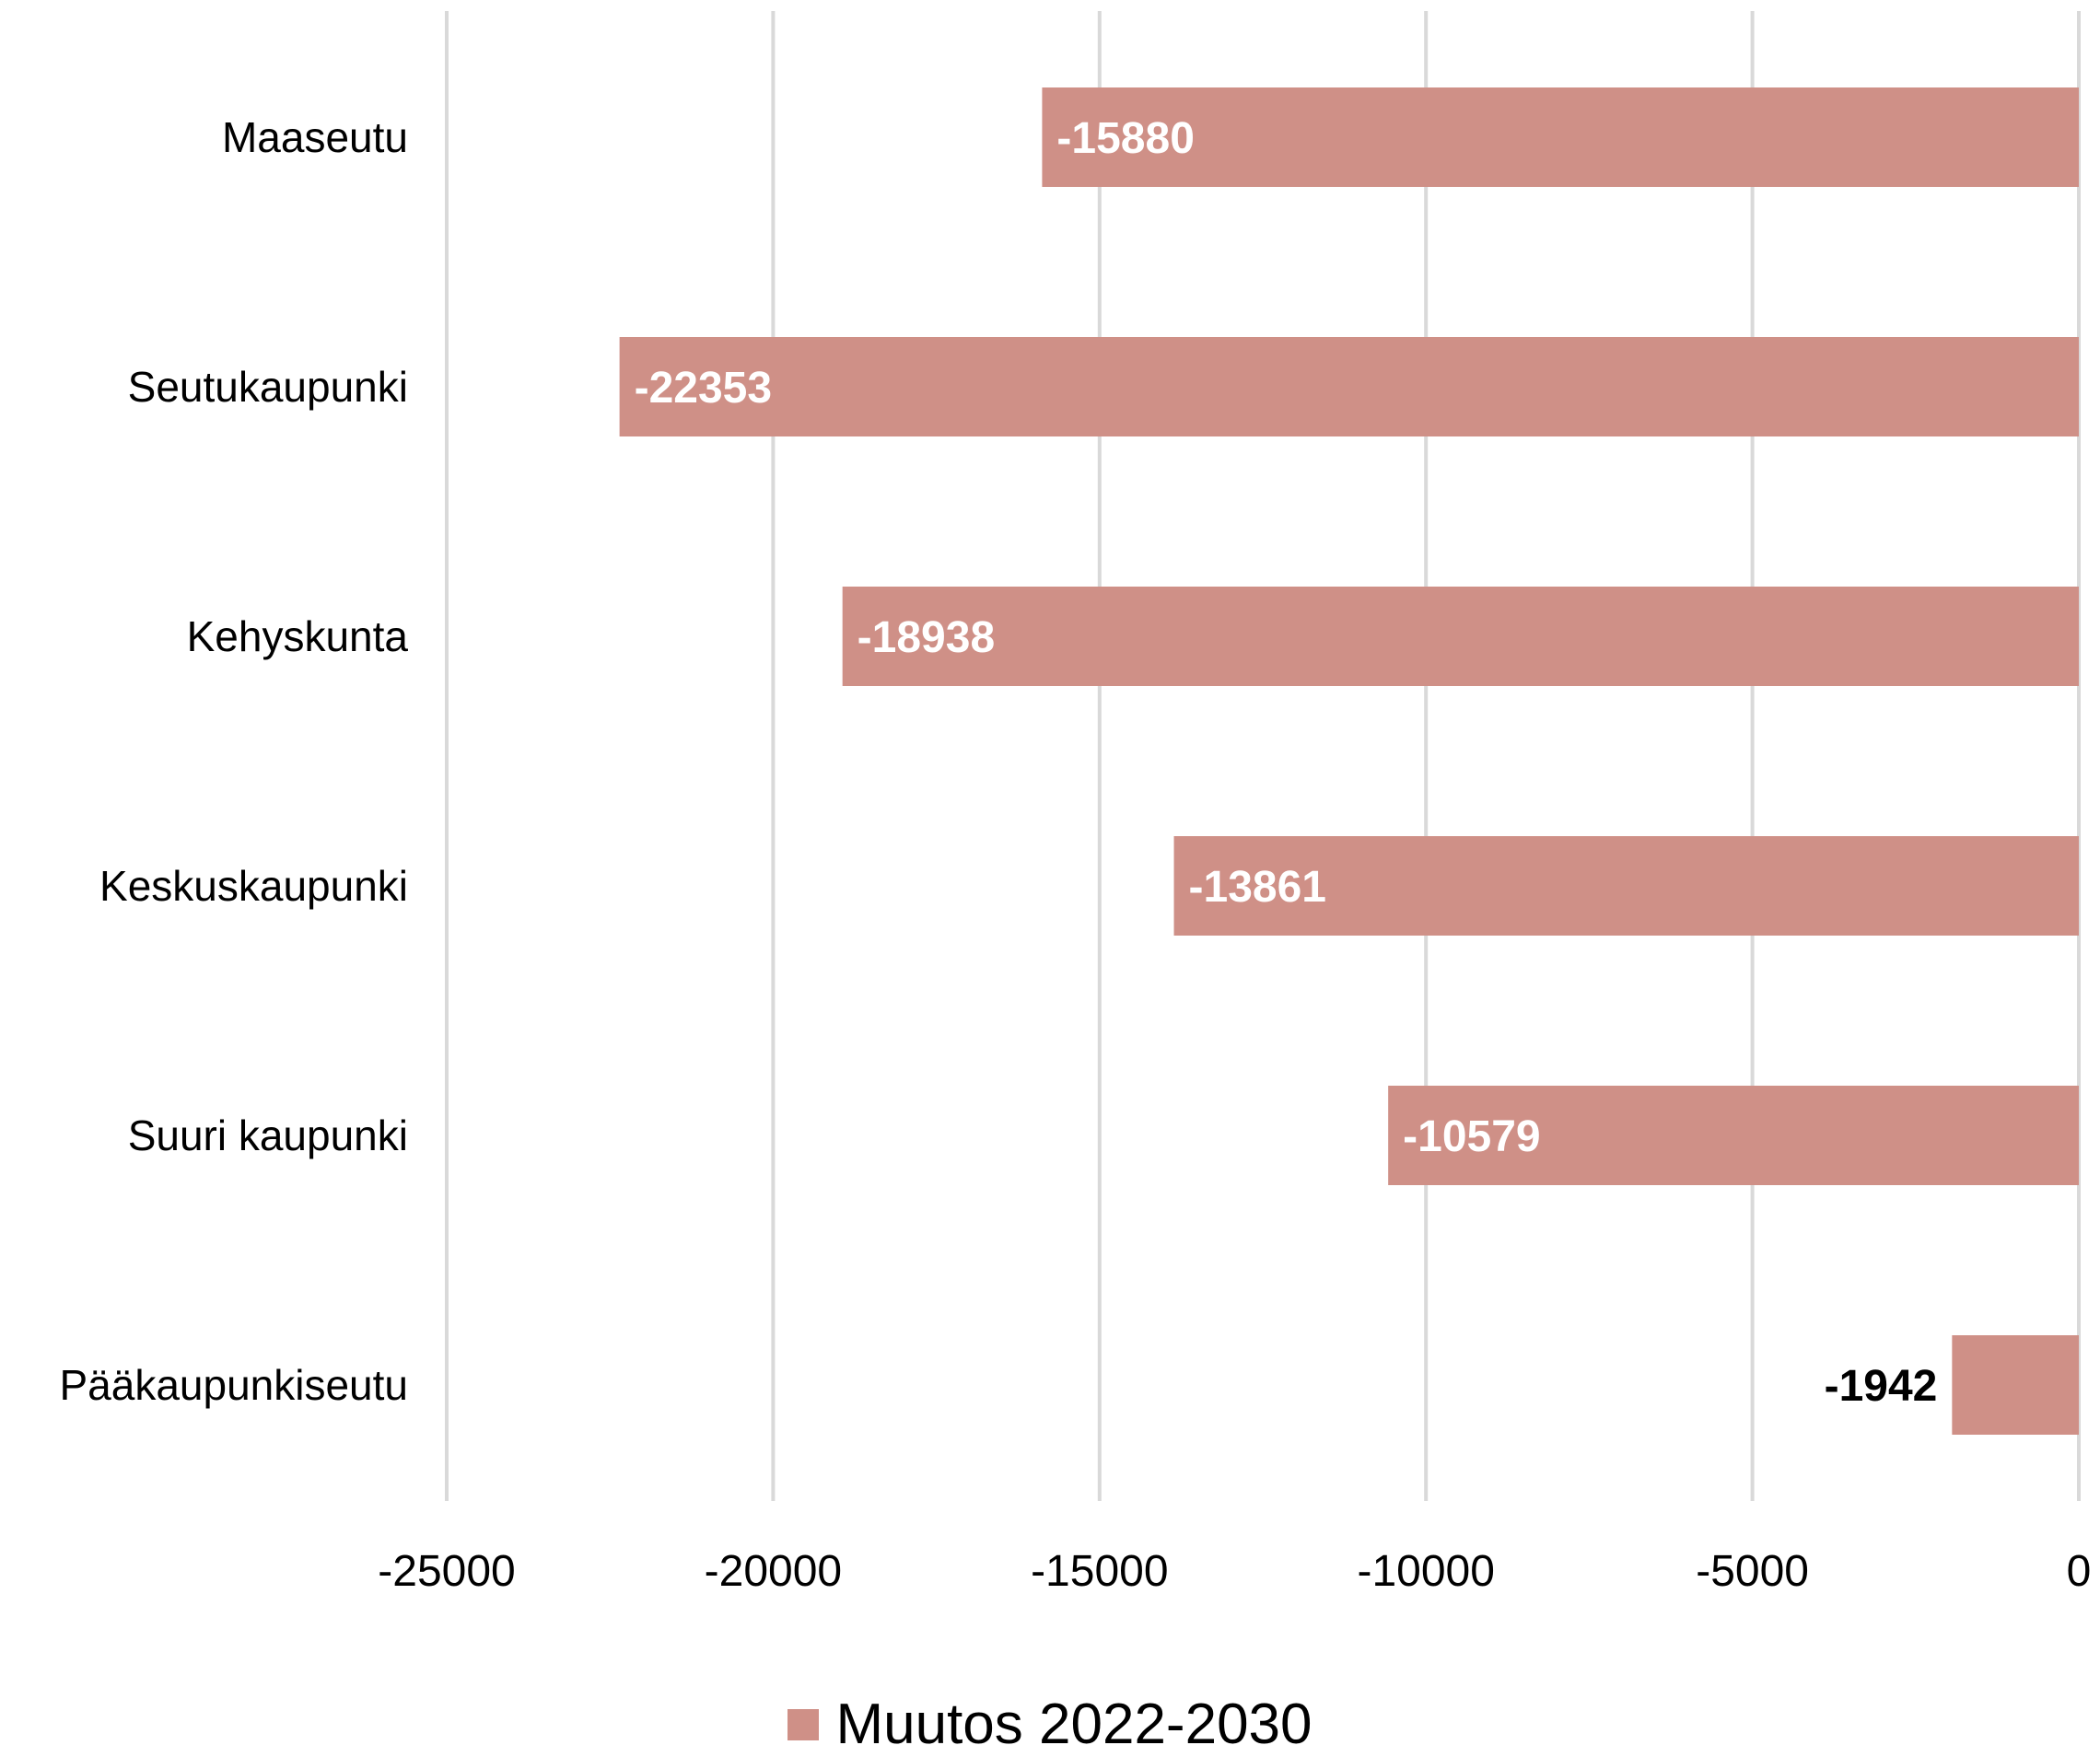 This screenshot has height=1757, width=2100. Describe the element at coordinates (773, 1571) in the screenshot. I see `x-tick-label: -20000` at that location.